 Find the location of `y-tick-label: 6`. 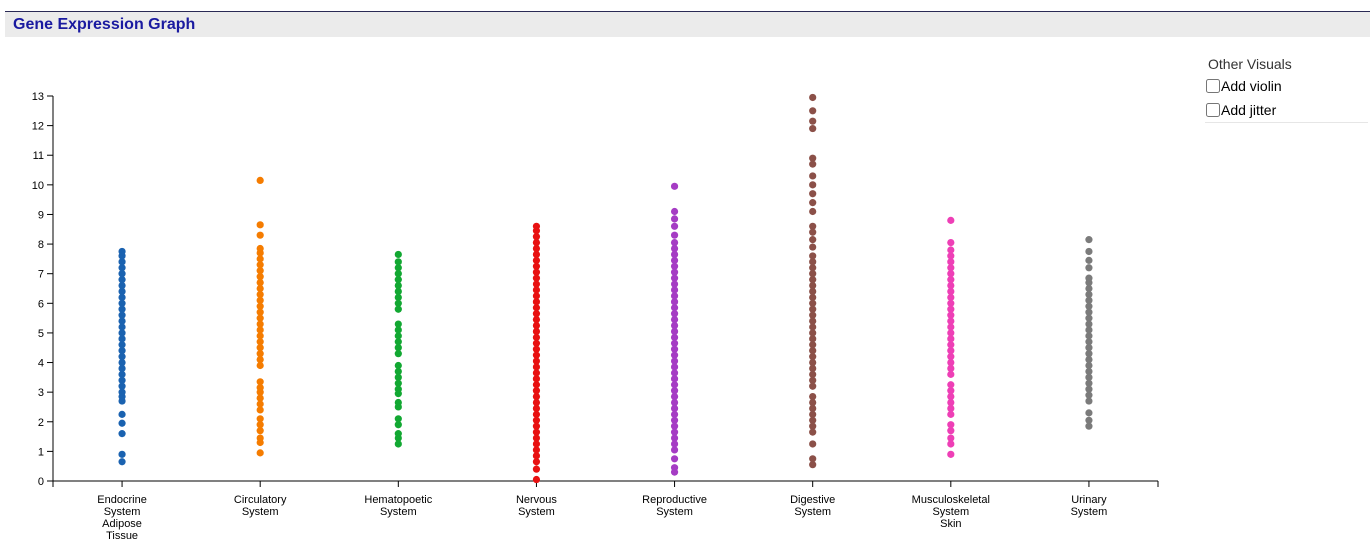

y-tick-label: 6 is located at coordinates (41, 304).